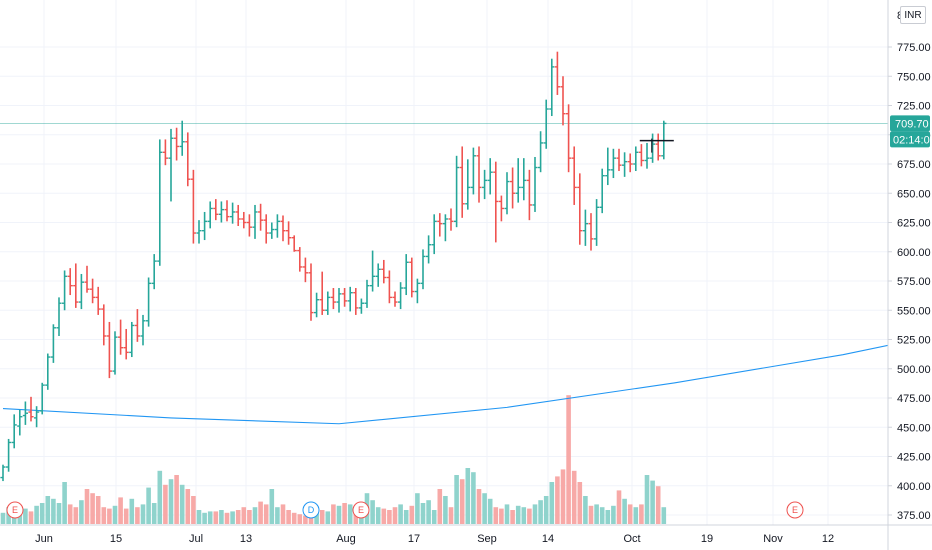 The image size is (932, 550). Describe the element at coordinates (346, 539) in the screenshot. I see `time-tick-label: Aug` at that location.